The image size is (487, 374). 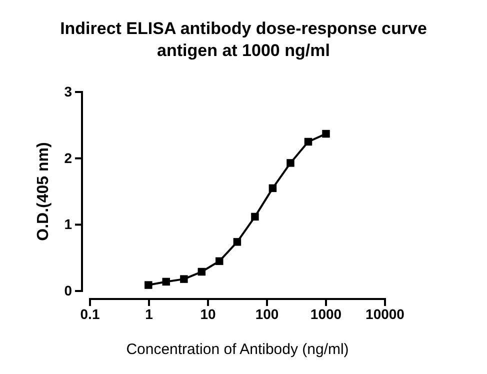 What do you see at coordinates (149, 314) in the screenshot?
I see `x-tick-label: 1` at bounding box center [149, 314].